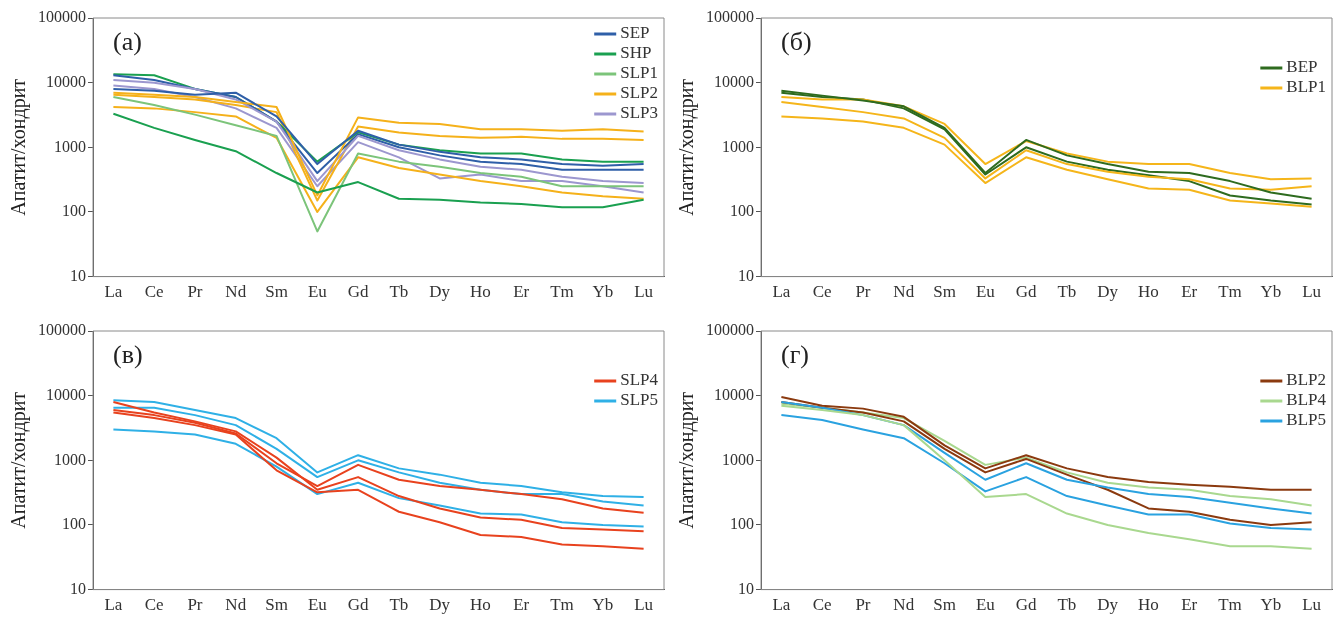 The width and height of the screenshot is (1336, 627). I want to click on legend-label: BLP1, so click(1306, 87).